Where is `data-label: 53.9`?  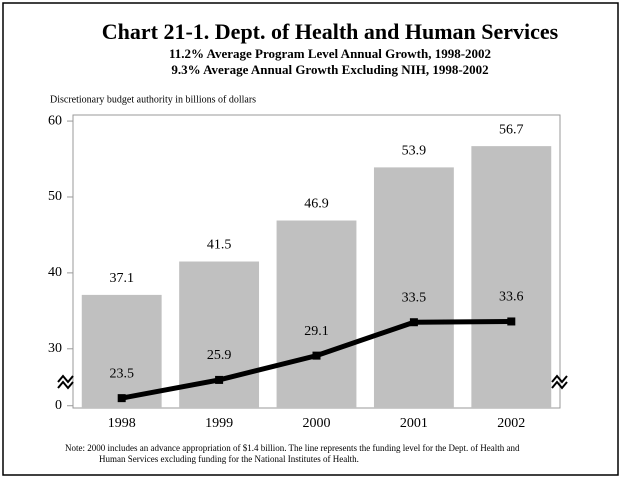 data-label: 53.9 is located at coordinates (414, 151).